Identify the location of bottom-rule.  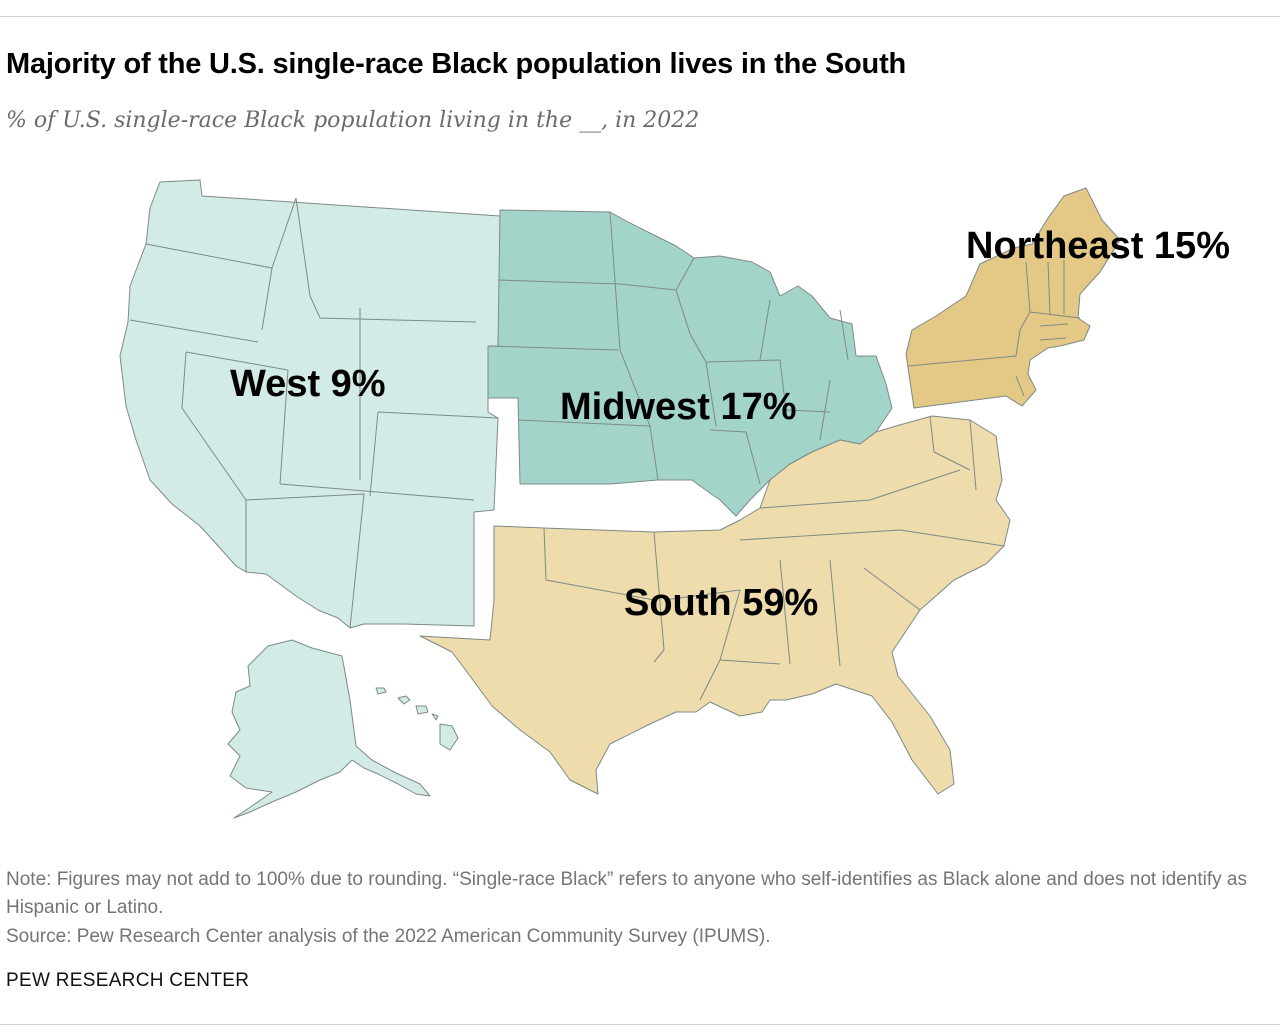
(640, 1024).